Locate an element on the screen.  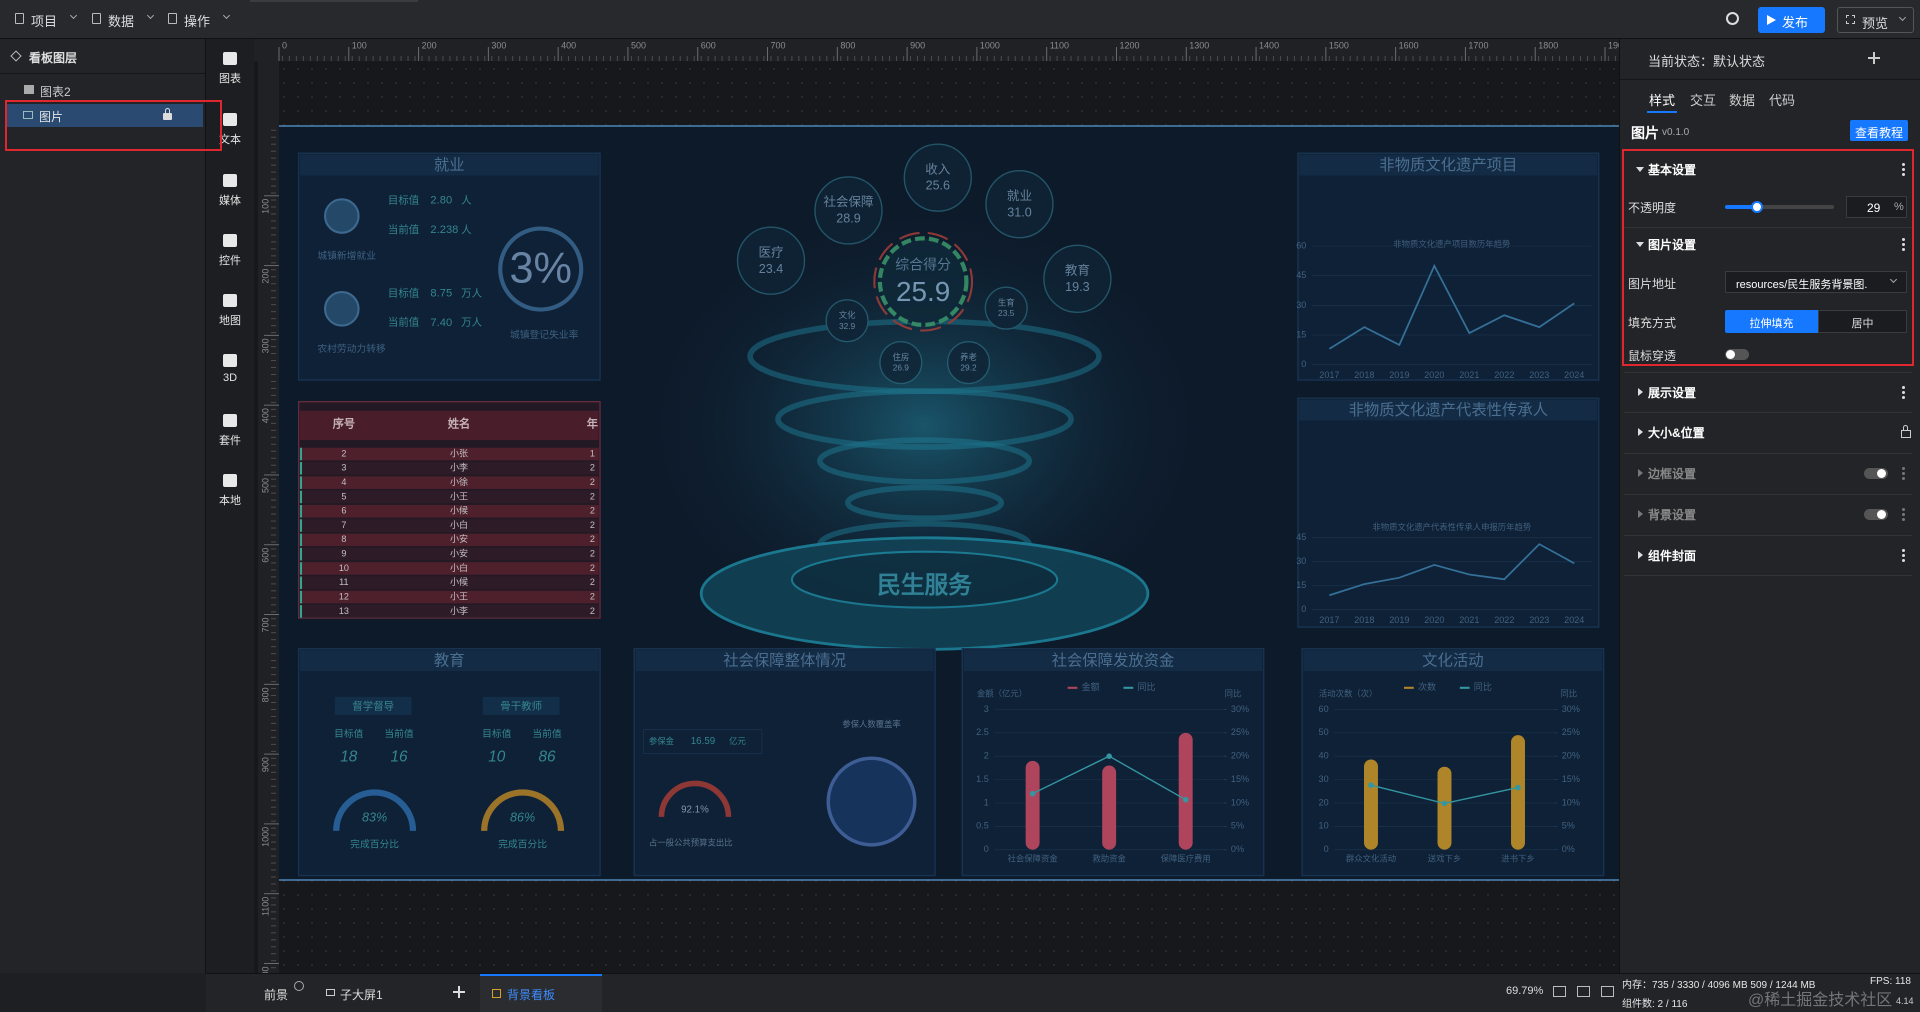
lock-icon is located at coordinates (1906, 434).